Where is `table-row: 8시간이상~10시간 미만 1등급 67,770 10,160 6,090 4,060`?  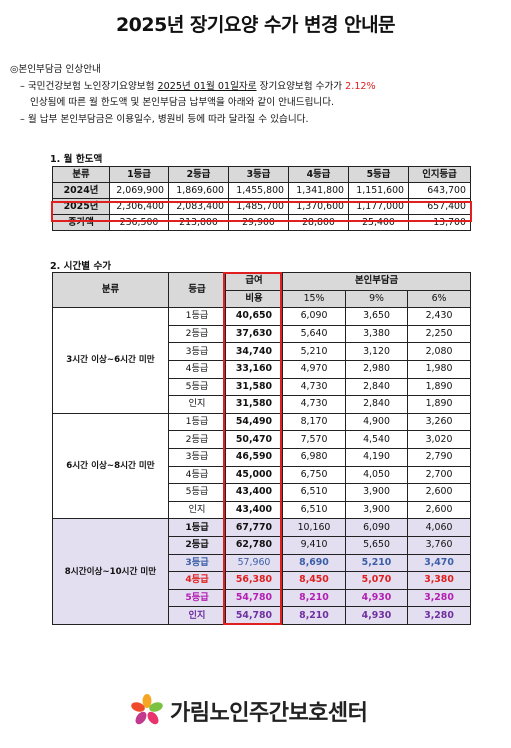 table-row: 8시간이상~10시간 미만 1등급 67,770 10,160 6,090 4,060 is located at coordinates (262, 571).